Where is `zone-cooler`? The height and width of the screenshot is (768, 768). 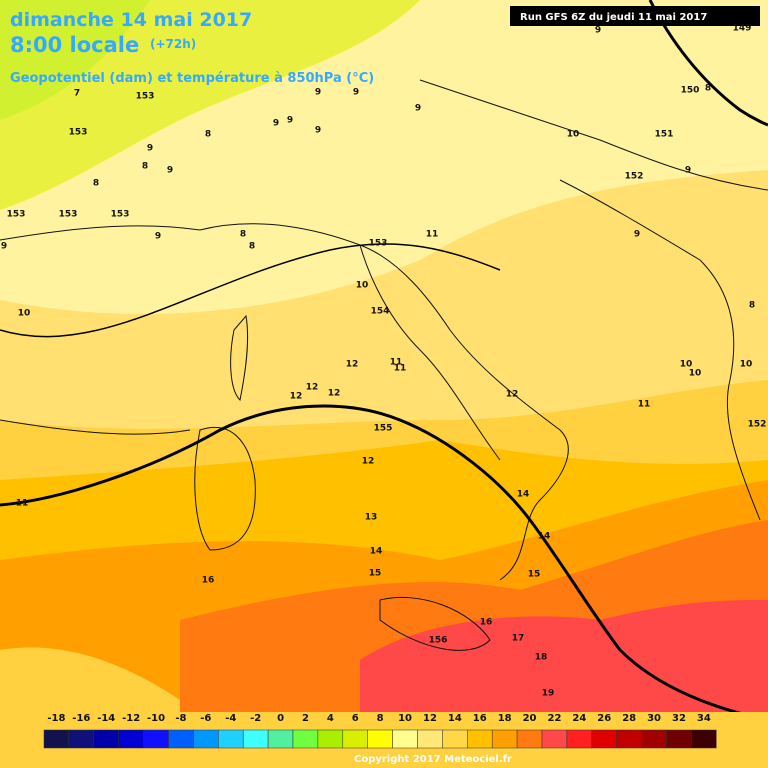
zone-cooler is located at coordinates (75, 60).